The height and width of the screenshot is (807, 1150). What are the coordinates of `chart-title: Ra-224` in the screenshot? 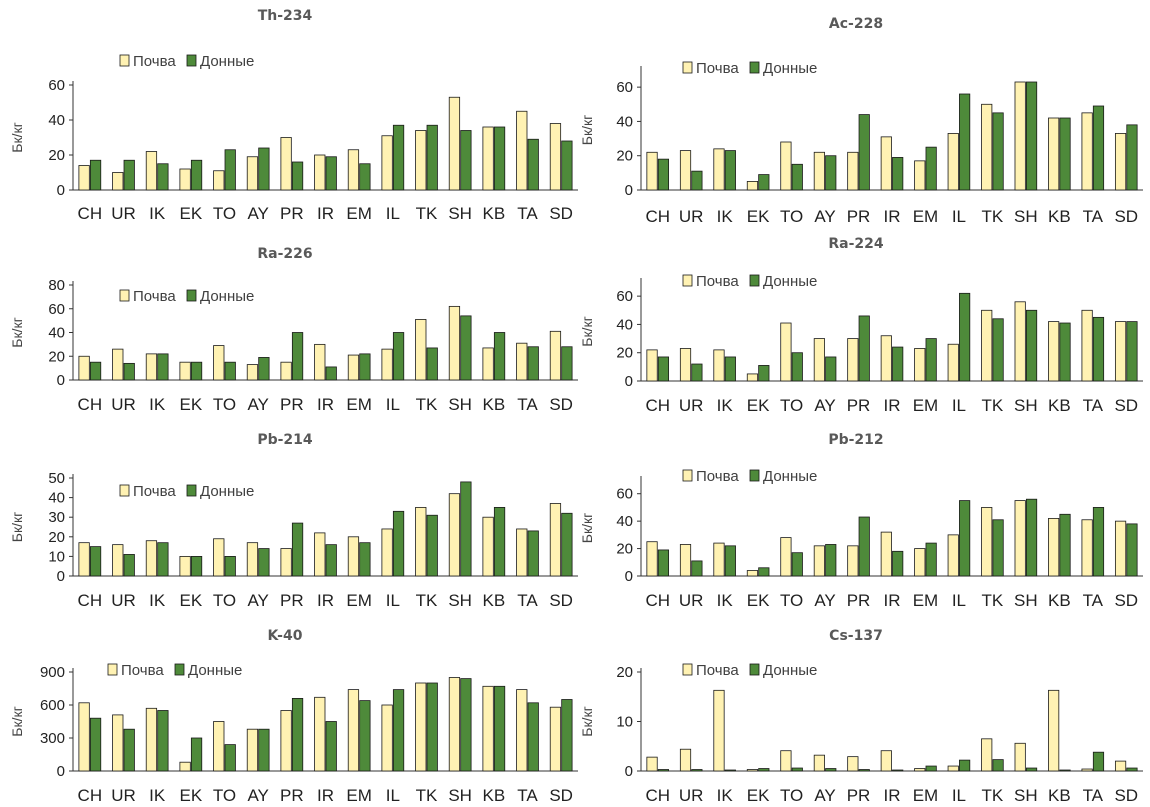 It's located at (856, 244).